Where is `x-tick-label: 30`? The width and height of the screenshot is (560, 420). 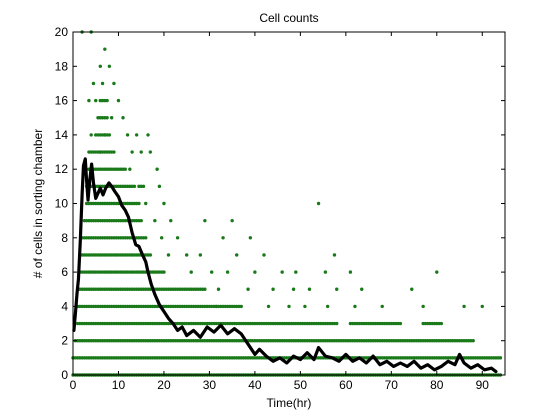
x-tick-label: 30 is located at coordinates (210, 385).